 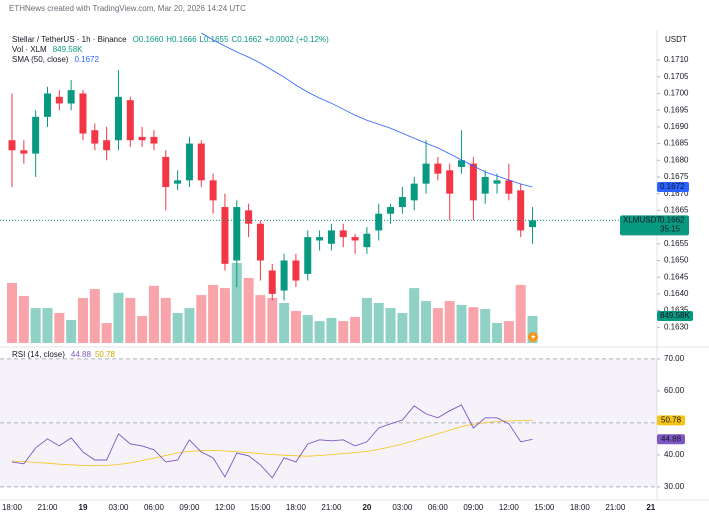 What do you see at coordinates (676, 176) in the screenshot?
I see `y-tick-label: 0.1675` at bounding box center [676, 176].